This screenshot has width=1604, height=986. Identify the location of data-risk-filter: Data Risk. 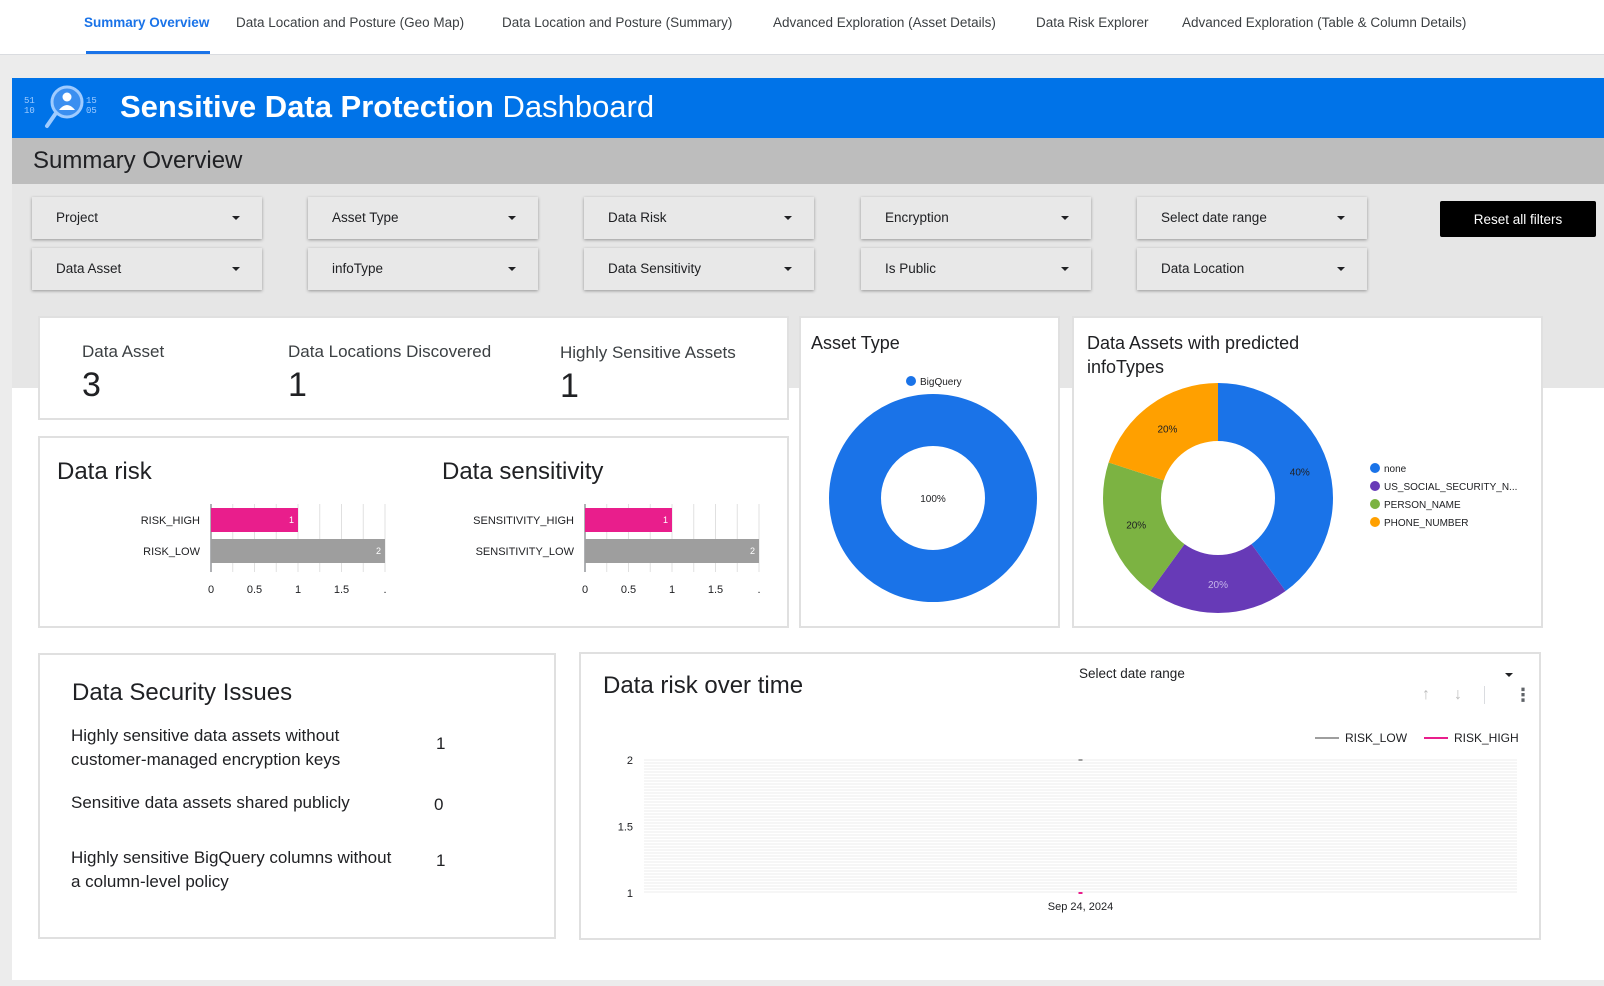
(699, 218).